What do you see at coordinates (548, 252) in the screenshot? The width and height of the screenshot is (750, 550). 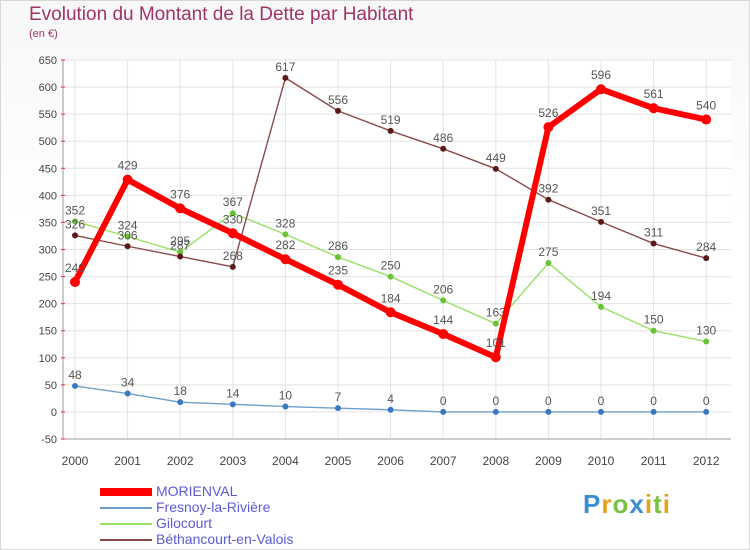 I see `data-label-gilocourt: 275` at bounding box center [548, 252].